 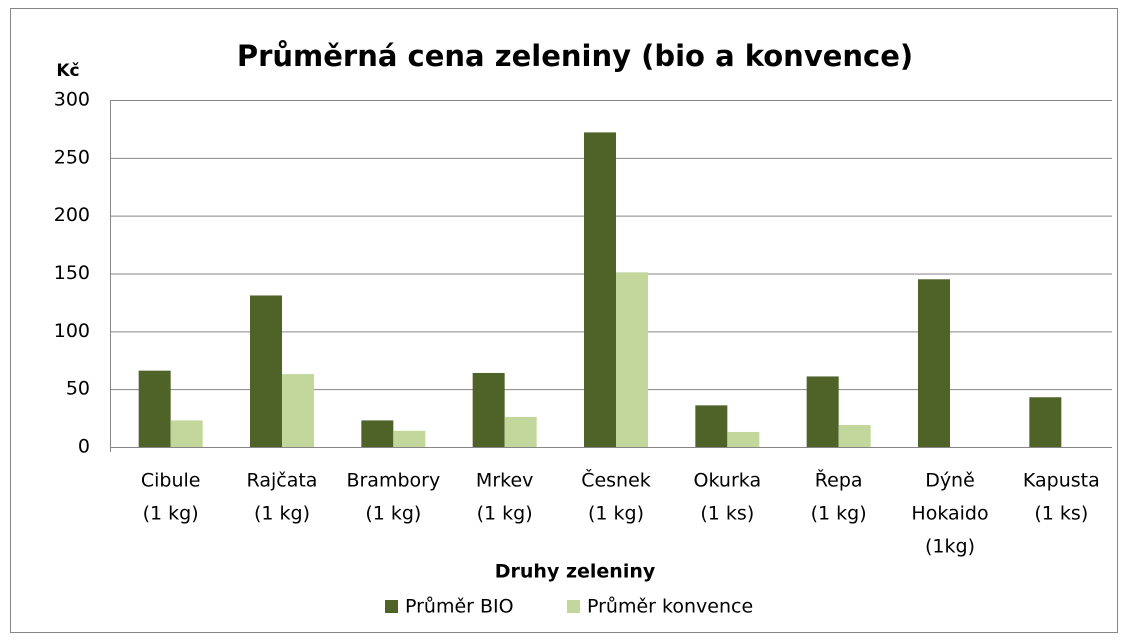 What do you see at coordinates (84, 447) in the screenshot?
I see `y-tick-label: 0` at bounding box center [84, 447].